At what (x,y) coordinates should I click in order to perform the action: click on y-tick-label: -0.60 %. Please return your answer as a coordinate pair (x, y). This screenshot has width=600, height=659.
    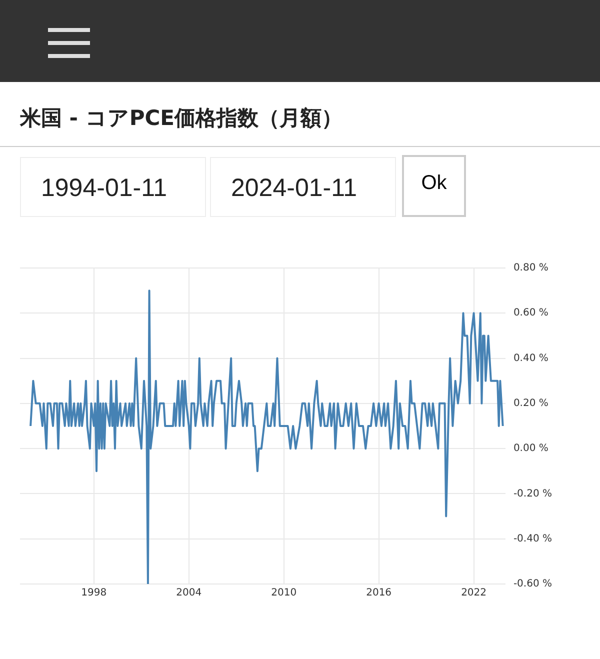
    Looking at the image, I should click on (532, 584).